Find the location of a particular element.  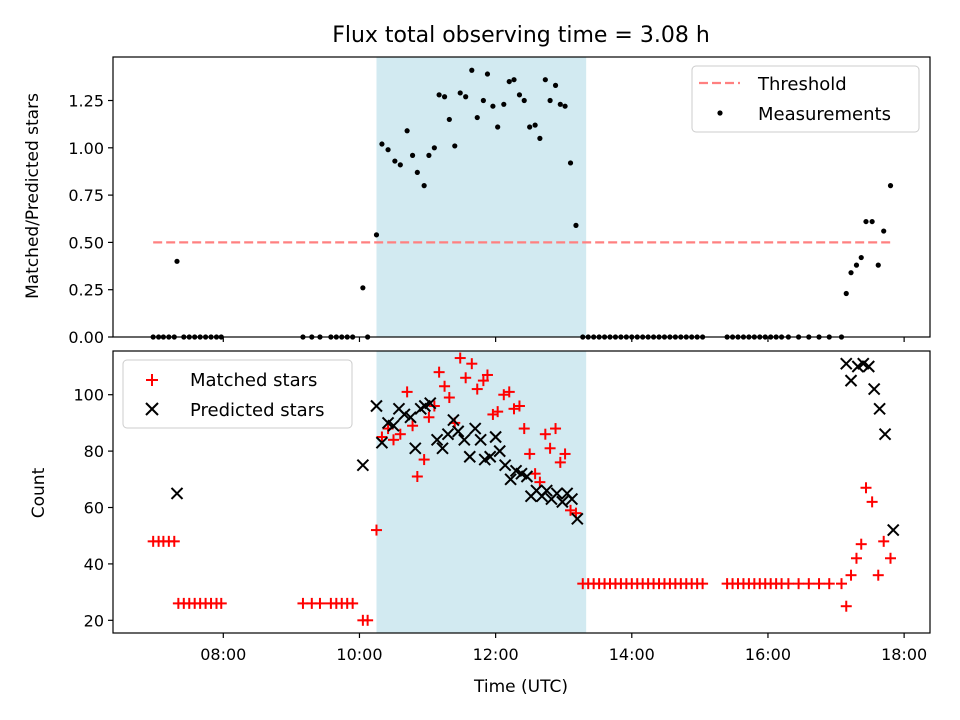

x-axis-label: Time (UTC) is located at coordinates (520, 687).